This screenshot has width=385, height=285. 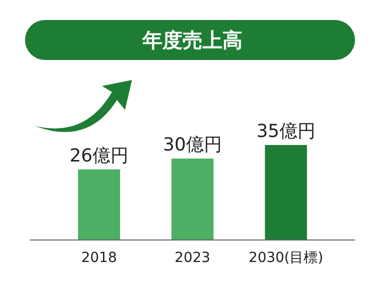 I want to click on x-tick-label: 2023, so click(x=192, y=258).